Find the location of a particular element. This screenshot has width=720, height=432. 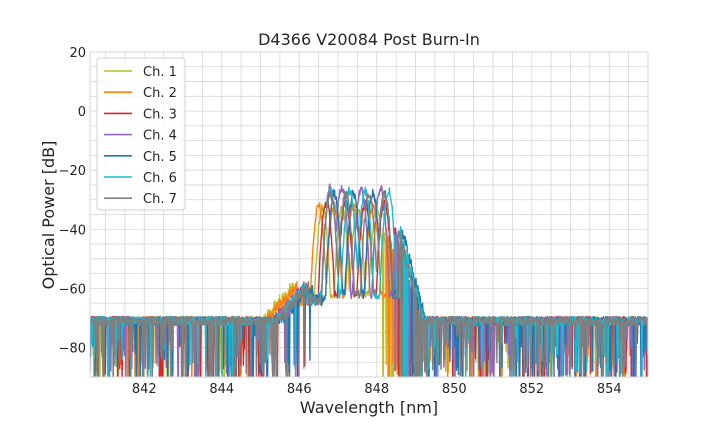

legend-entry: Ch. 3 is located at coordinates (160, 114).